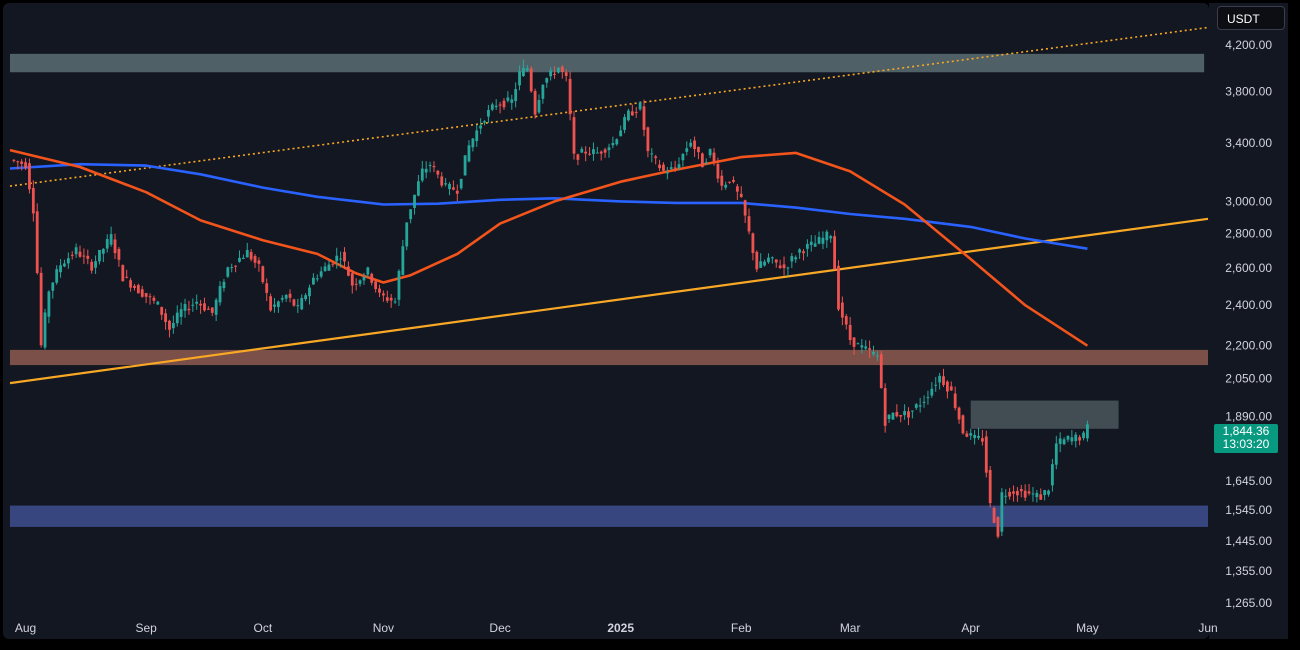 Image resolution: width=1300 pixels, height=650 pixels. What do you see at coordinates (1248, 481) in the screenshot?
I see `y-tick-label: 1,645.00` at bounding box center [1248, 481].